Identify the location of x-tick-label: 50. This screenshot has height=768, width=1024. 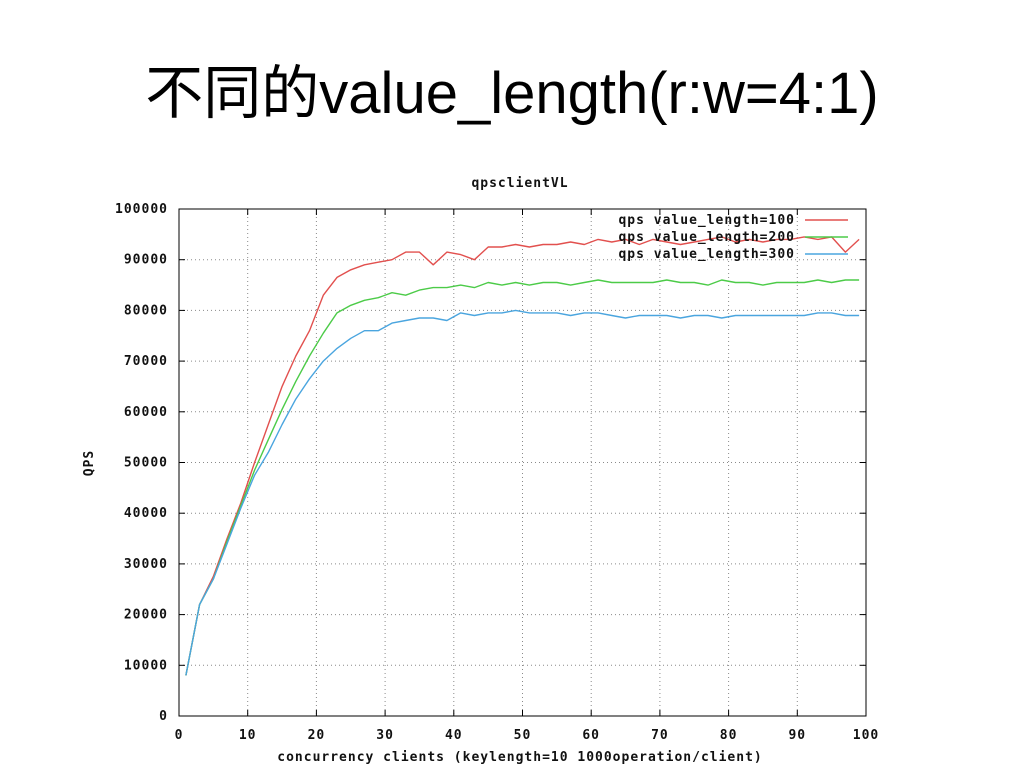
(523, 735).